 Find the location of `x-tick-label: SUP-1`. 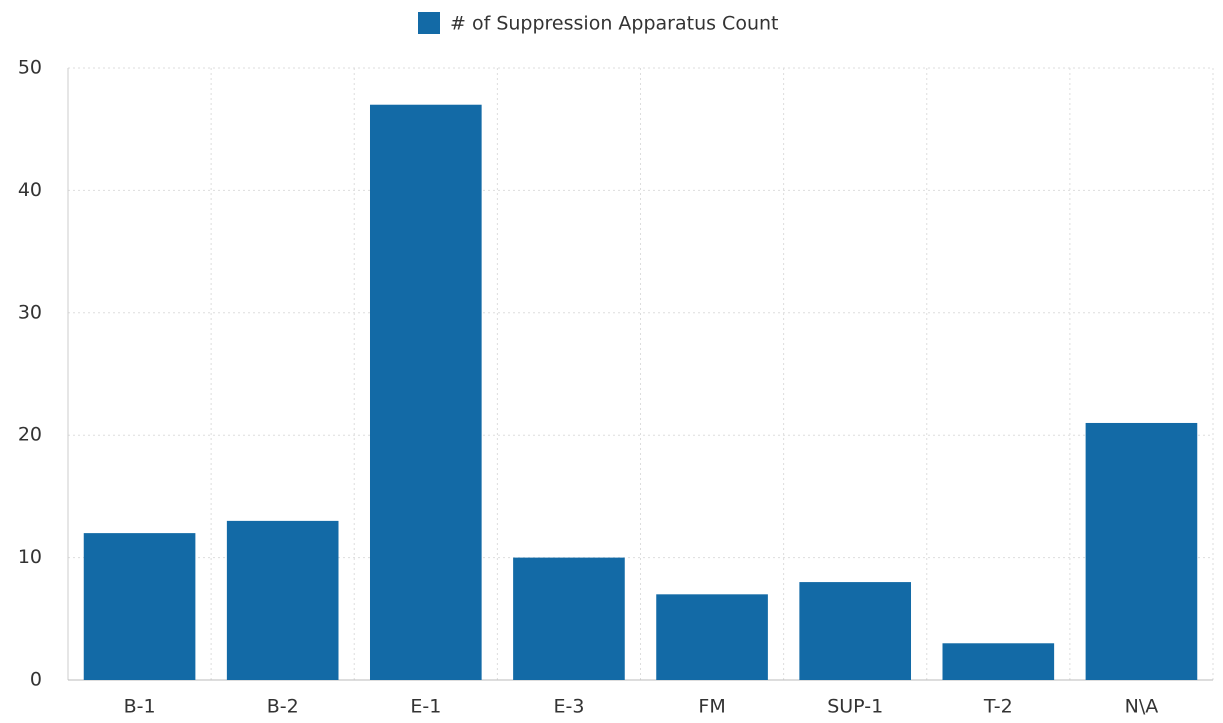

x-tick-label: SUP-1 is located at coordinates (855, 707).